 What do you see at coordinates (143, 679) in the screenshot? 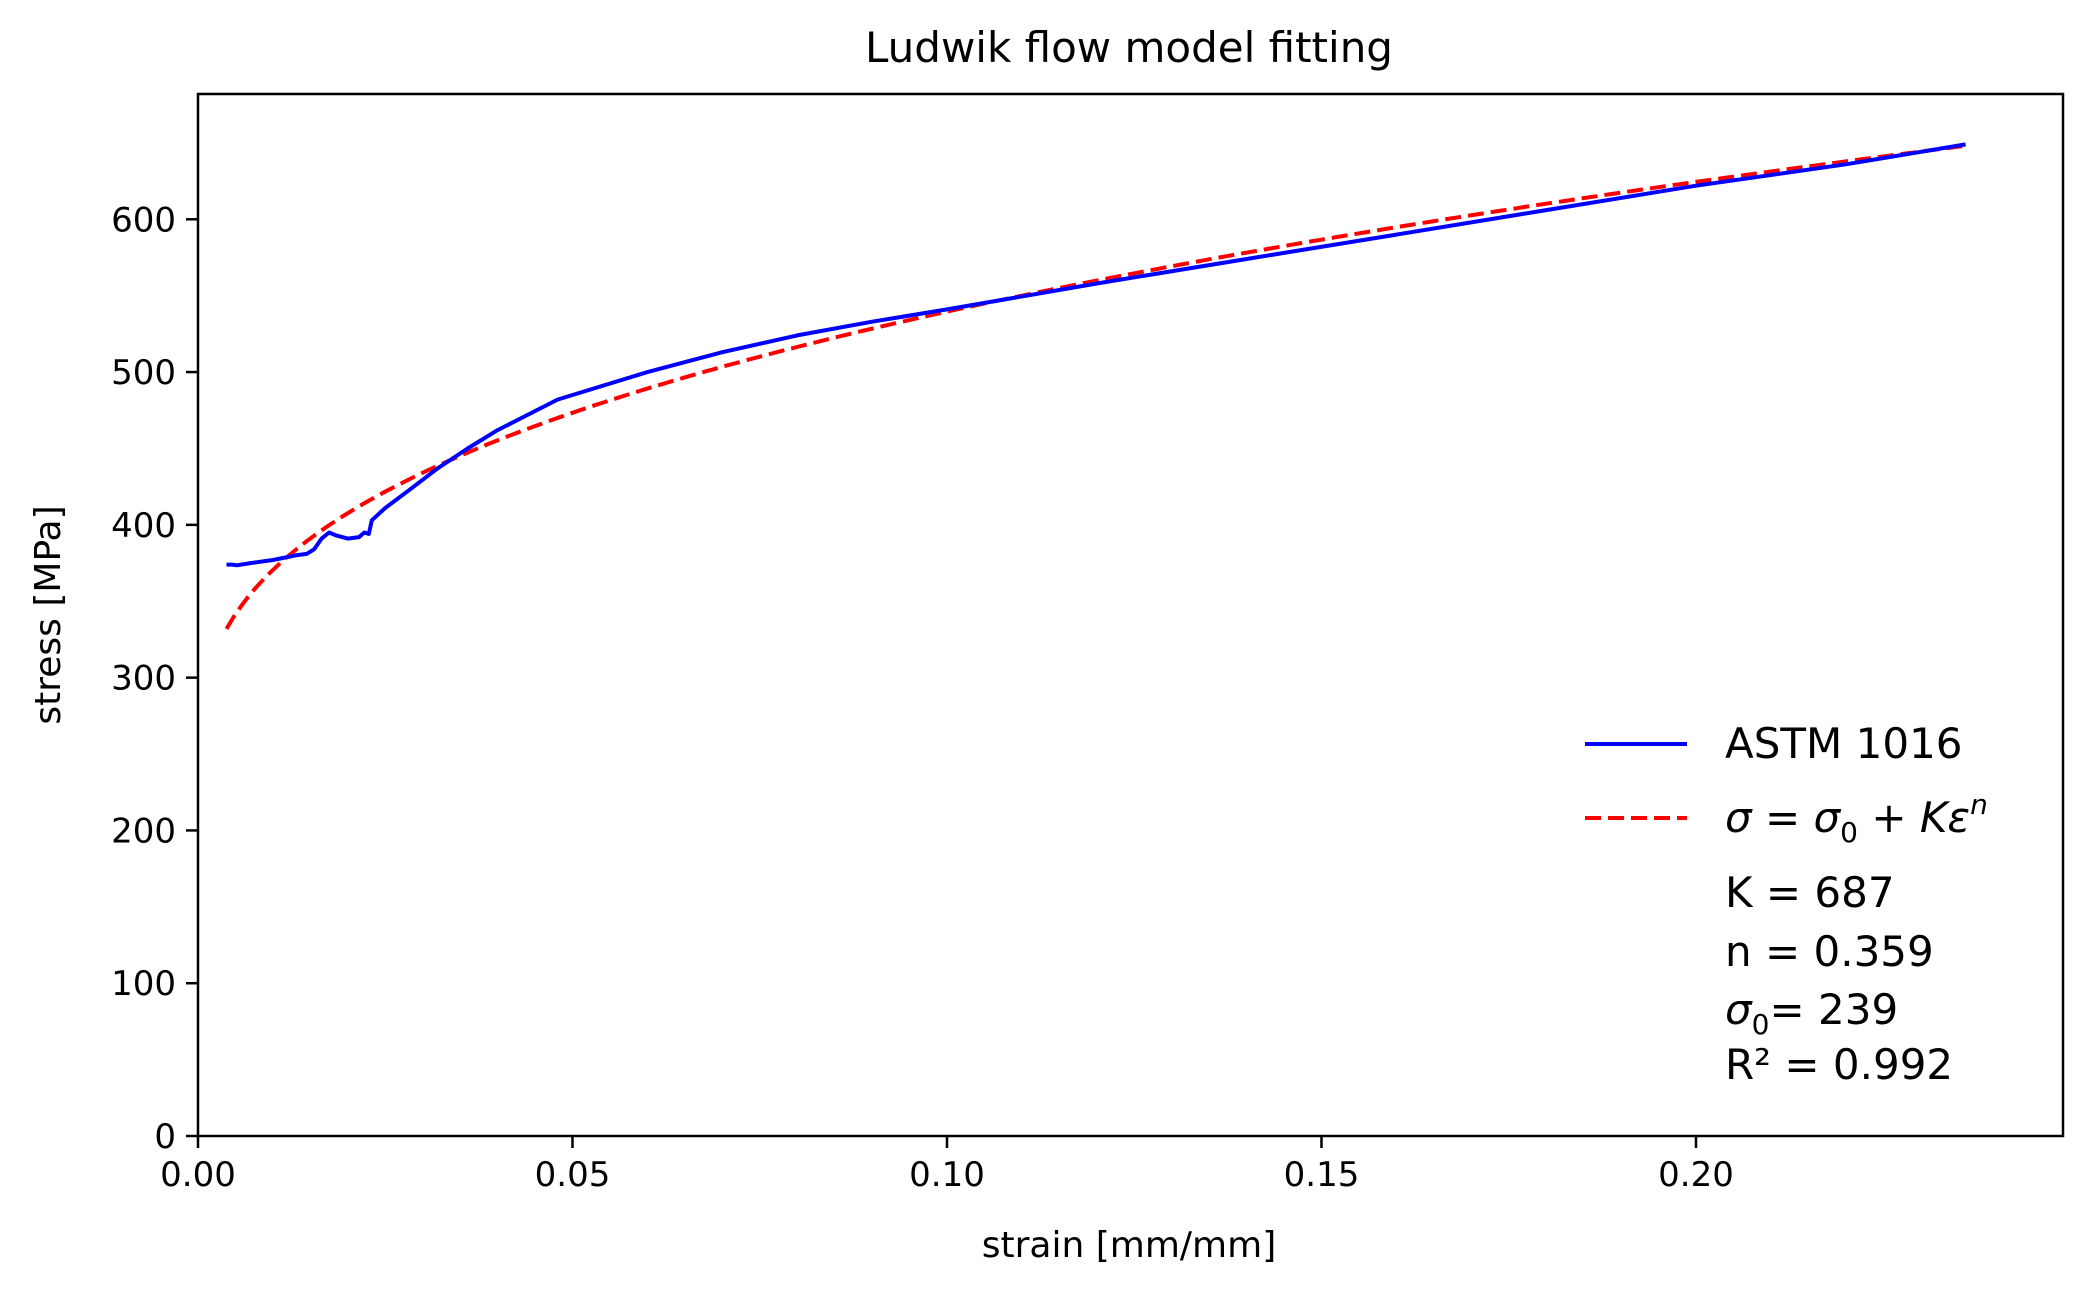
I see `y-tick-label: 300` at bounding box center [143, 679].